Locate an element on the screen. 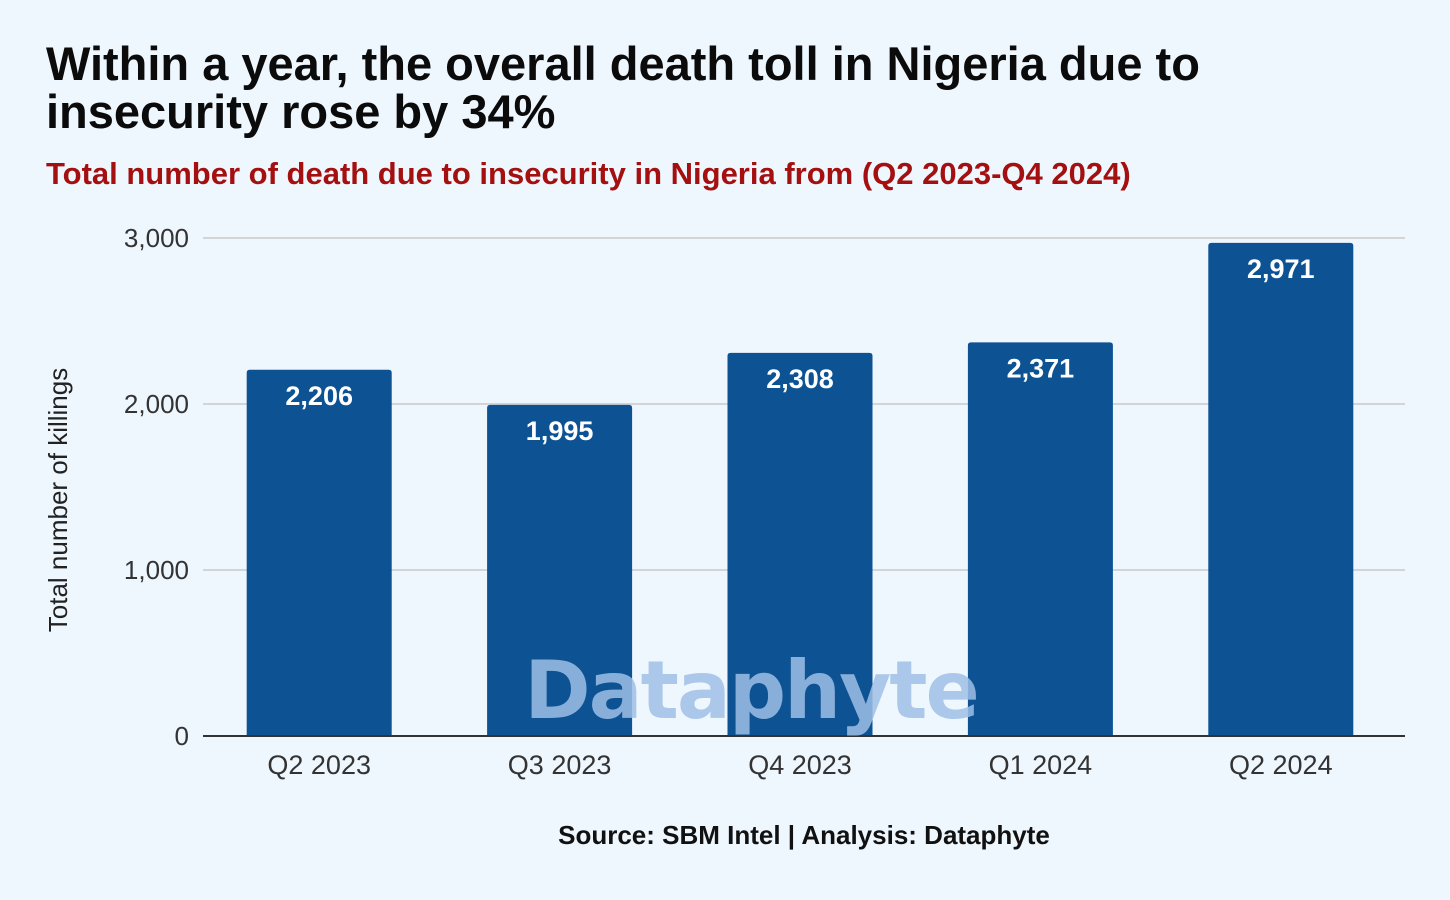 Image resolution: width=1450 pixels, height=900 pixels. x-tick-label: Q4 2023 is located at coordinates (800, 765).